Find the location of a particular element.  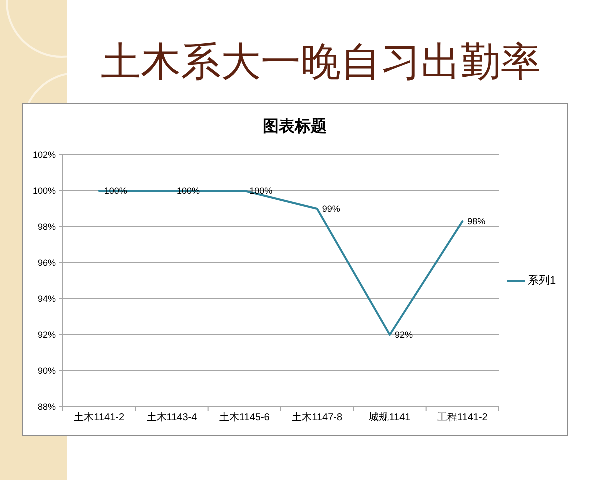

ytick-label: 92% is located at coordinates (47, 335).